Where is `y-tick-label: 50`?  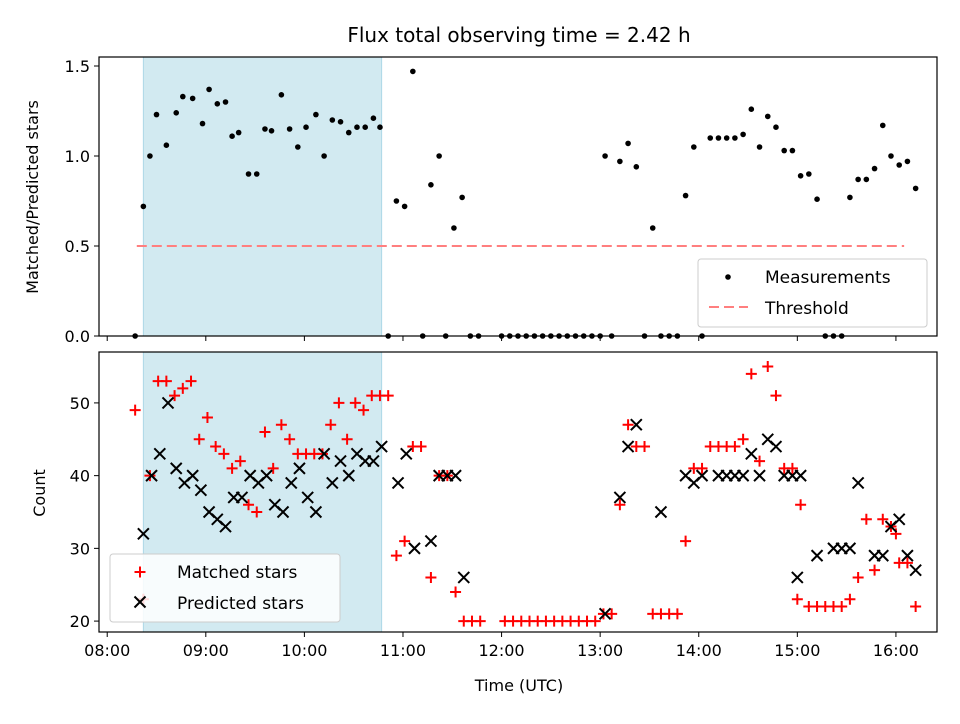
y-tick-label: 50 is located at coordinates (80, 403).